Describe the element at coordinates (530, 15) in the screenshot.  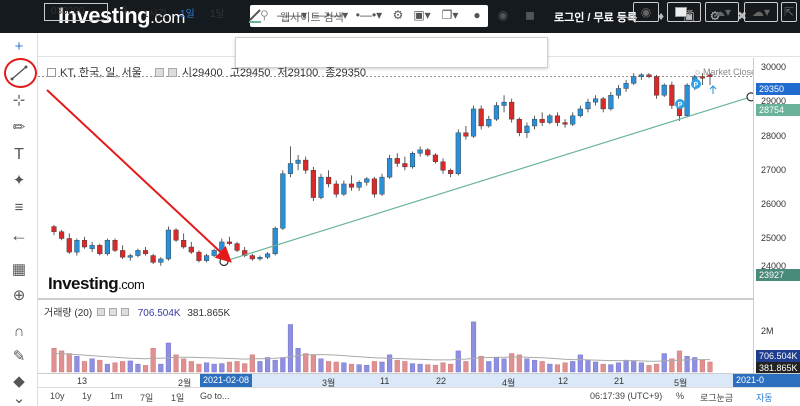
I see `trash-icon: ◼` at that location.